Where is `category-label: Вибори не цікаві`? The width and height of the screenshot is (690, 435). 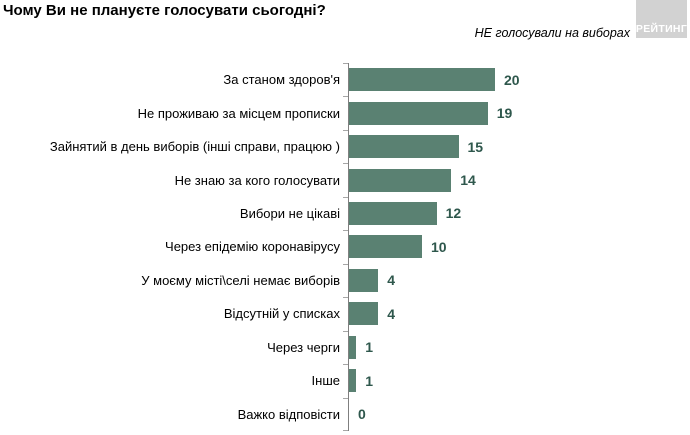
category-label: Вибори не цікаві is located at coordinates (289, 213).